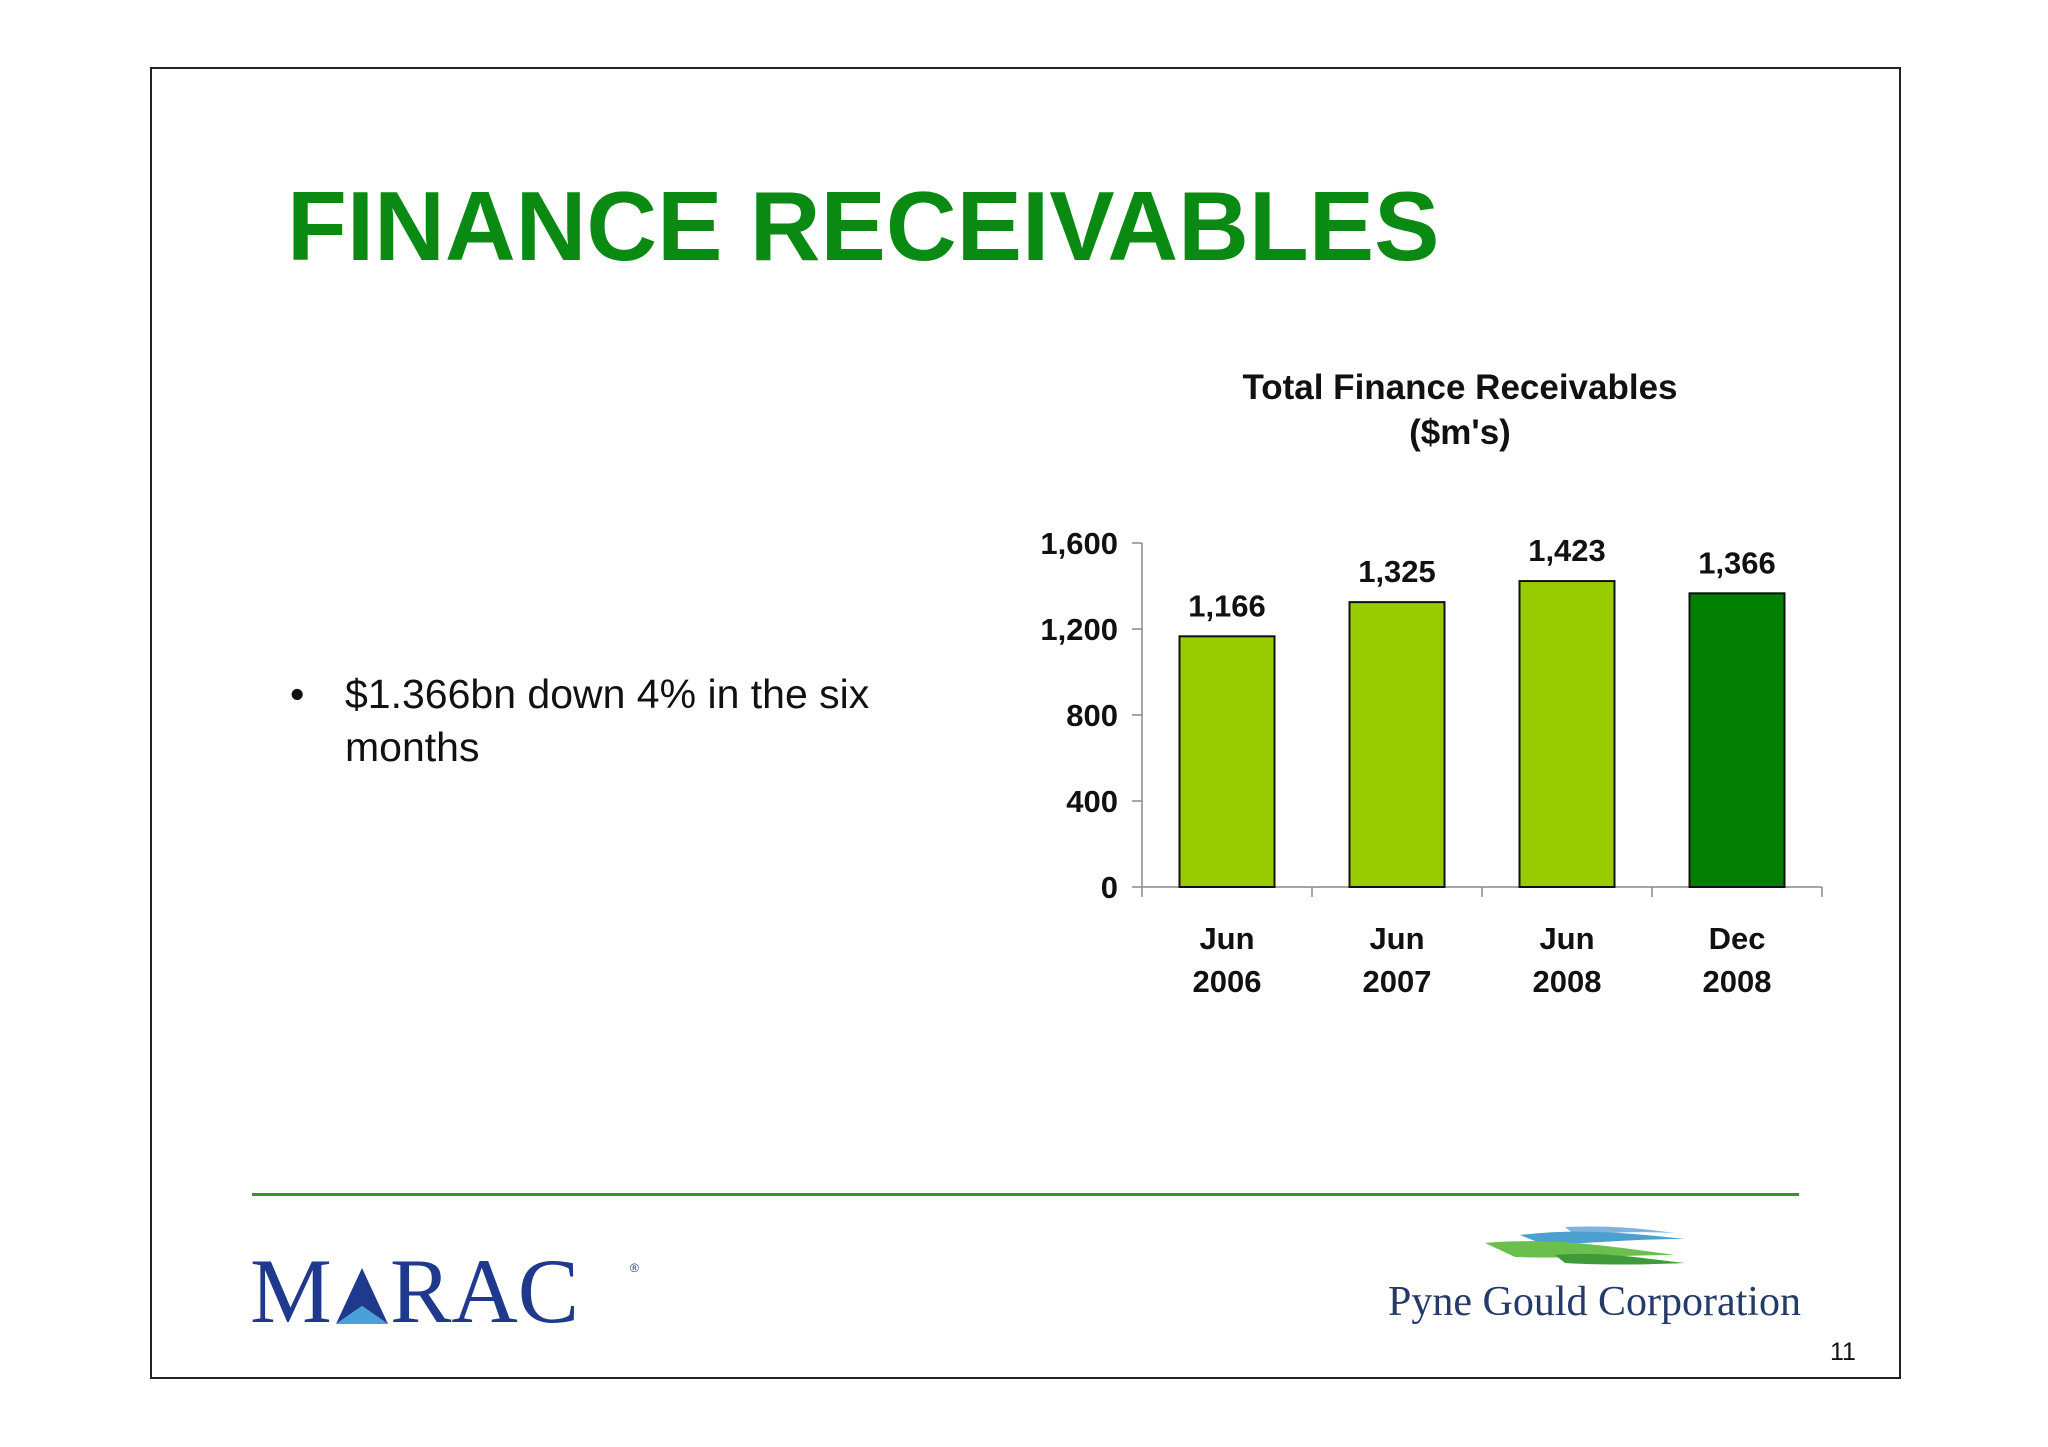 The image size is (2048, 1447). What do you see at coordinates (1227, 981) in the screenshot?
I see `x-tick-label: 2006` at bounding box center [1227, 981].